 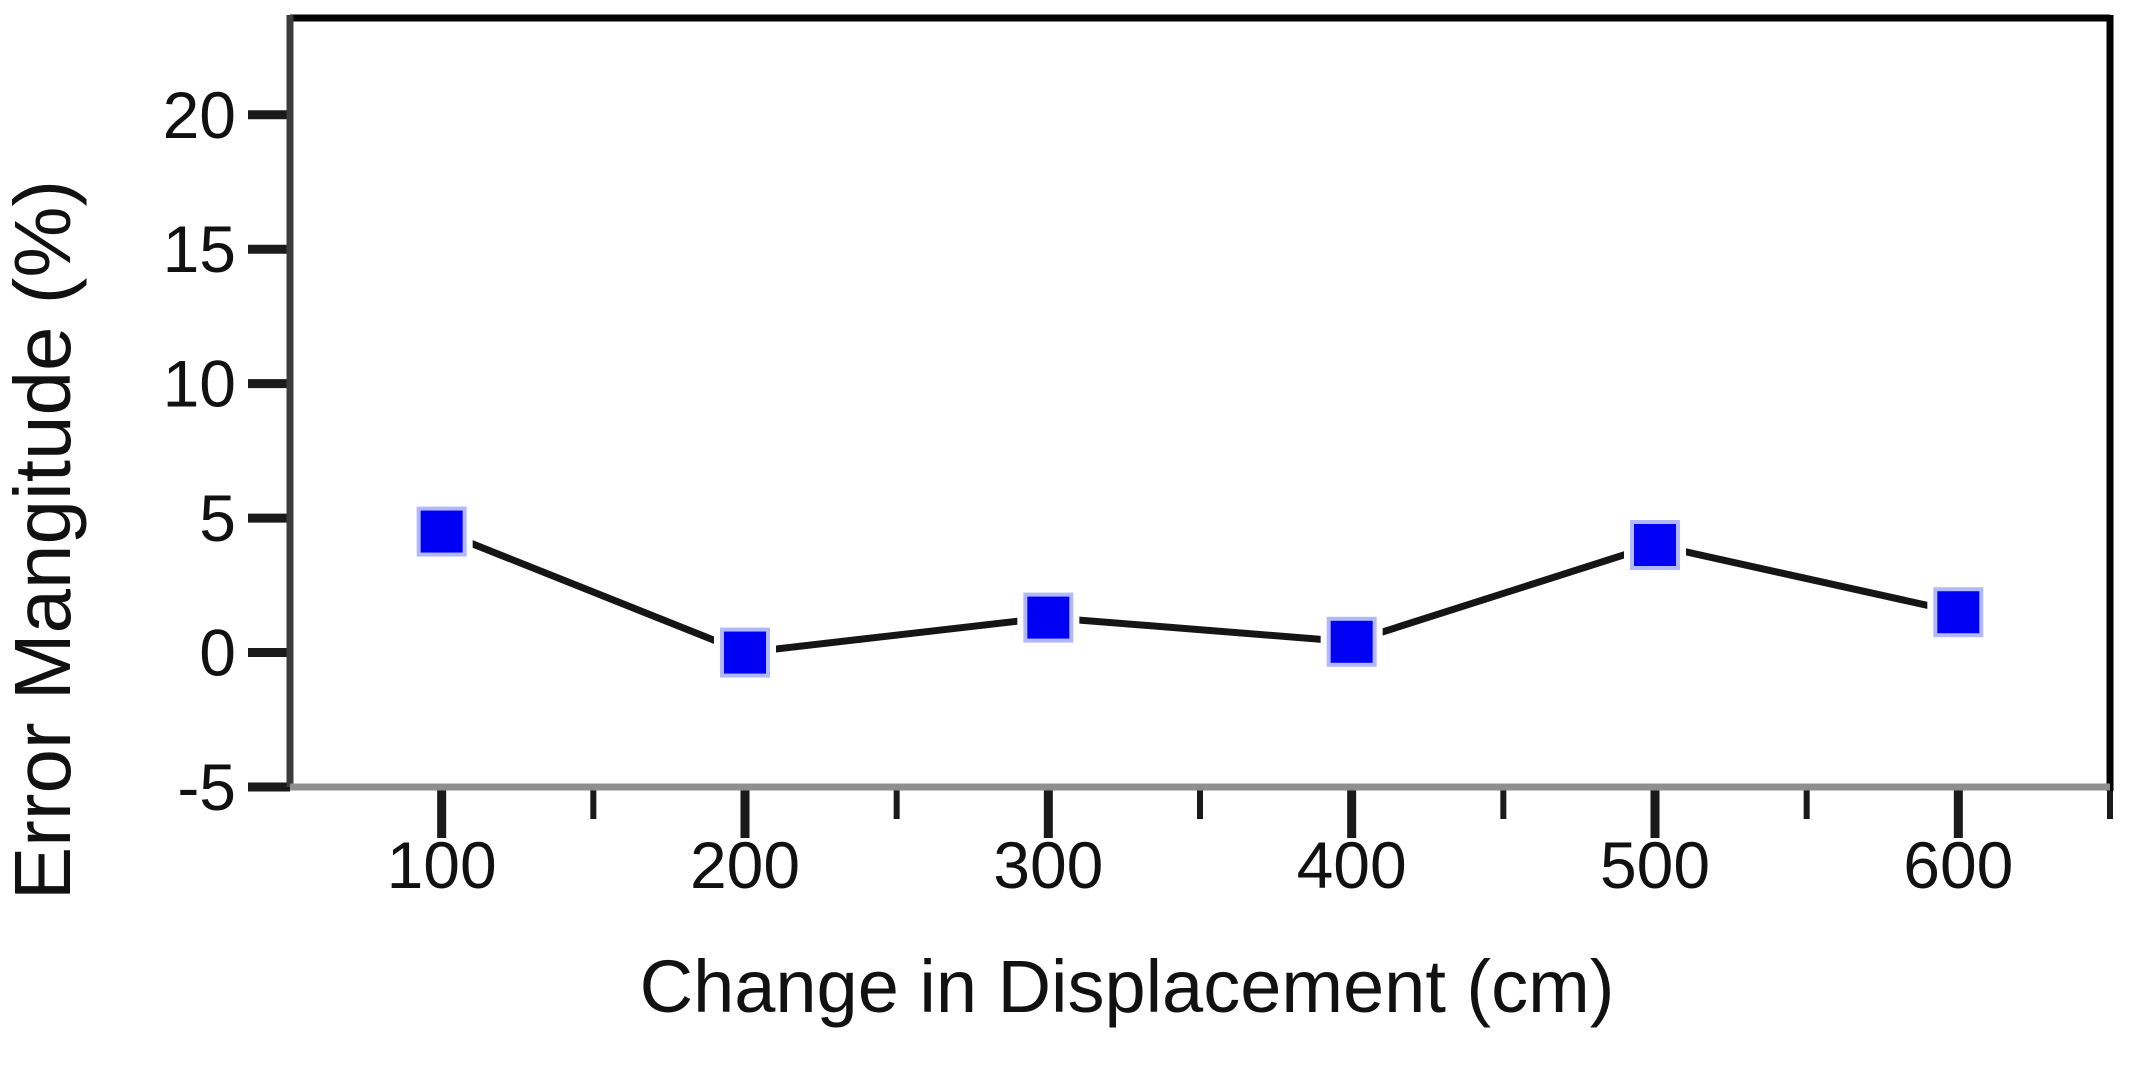 What do you see at coordinates (206, 787) in the screenshot?
I see `y-tick-label: -5` at bounding box center [206, 787].